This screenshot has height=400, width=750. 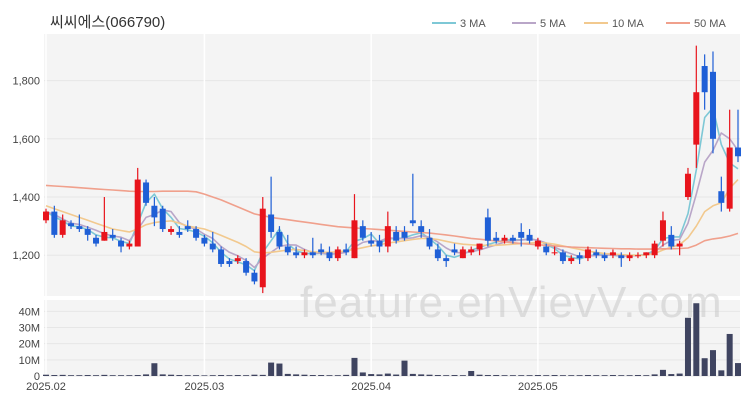 I want to click on price-tick-label: 1,200, so click(x=26, y=256).